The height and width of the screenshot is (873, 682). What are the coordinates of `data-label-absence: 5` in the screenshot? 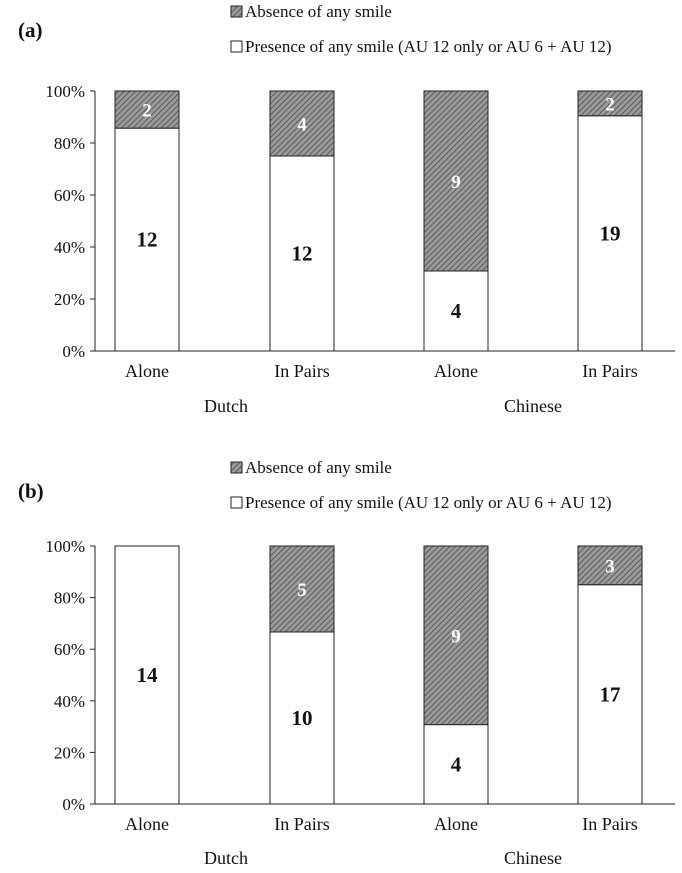 It's located at (302, 590).